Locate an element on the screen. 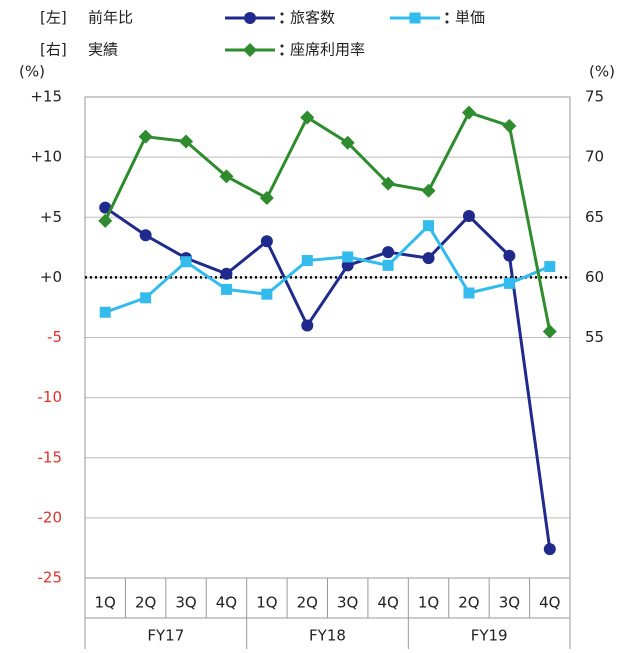 The height and width of the screenshot is (653, 633). y2-tick-label: 75 is located at coordinates (594, 97).